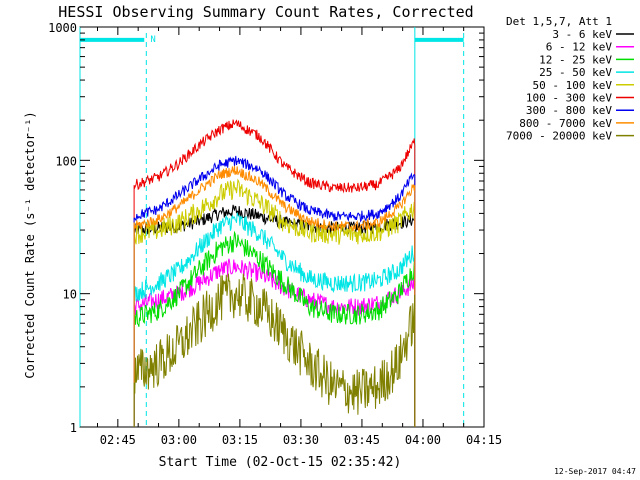  Describe the element at coordinates (423, 440) in the screenshot. I see `x-tick-label: 04:00` at that location.